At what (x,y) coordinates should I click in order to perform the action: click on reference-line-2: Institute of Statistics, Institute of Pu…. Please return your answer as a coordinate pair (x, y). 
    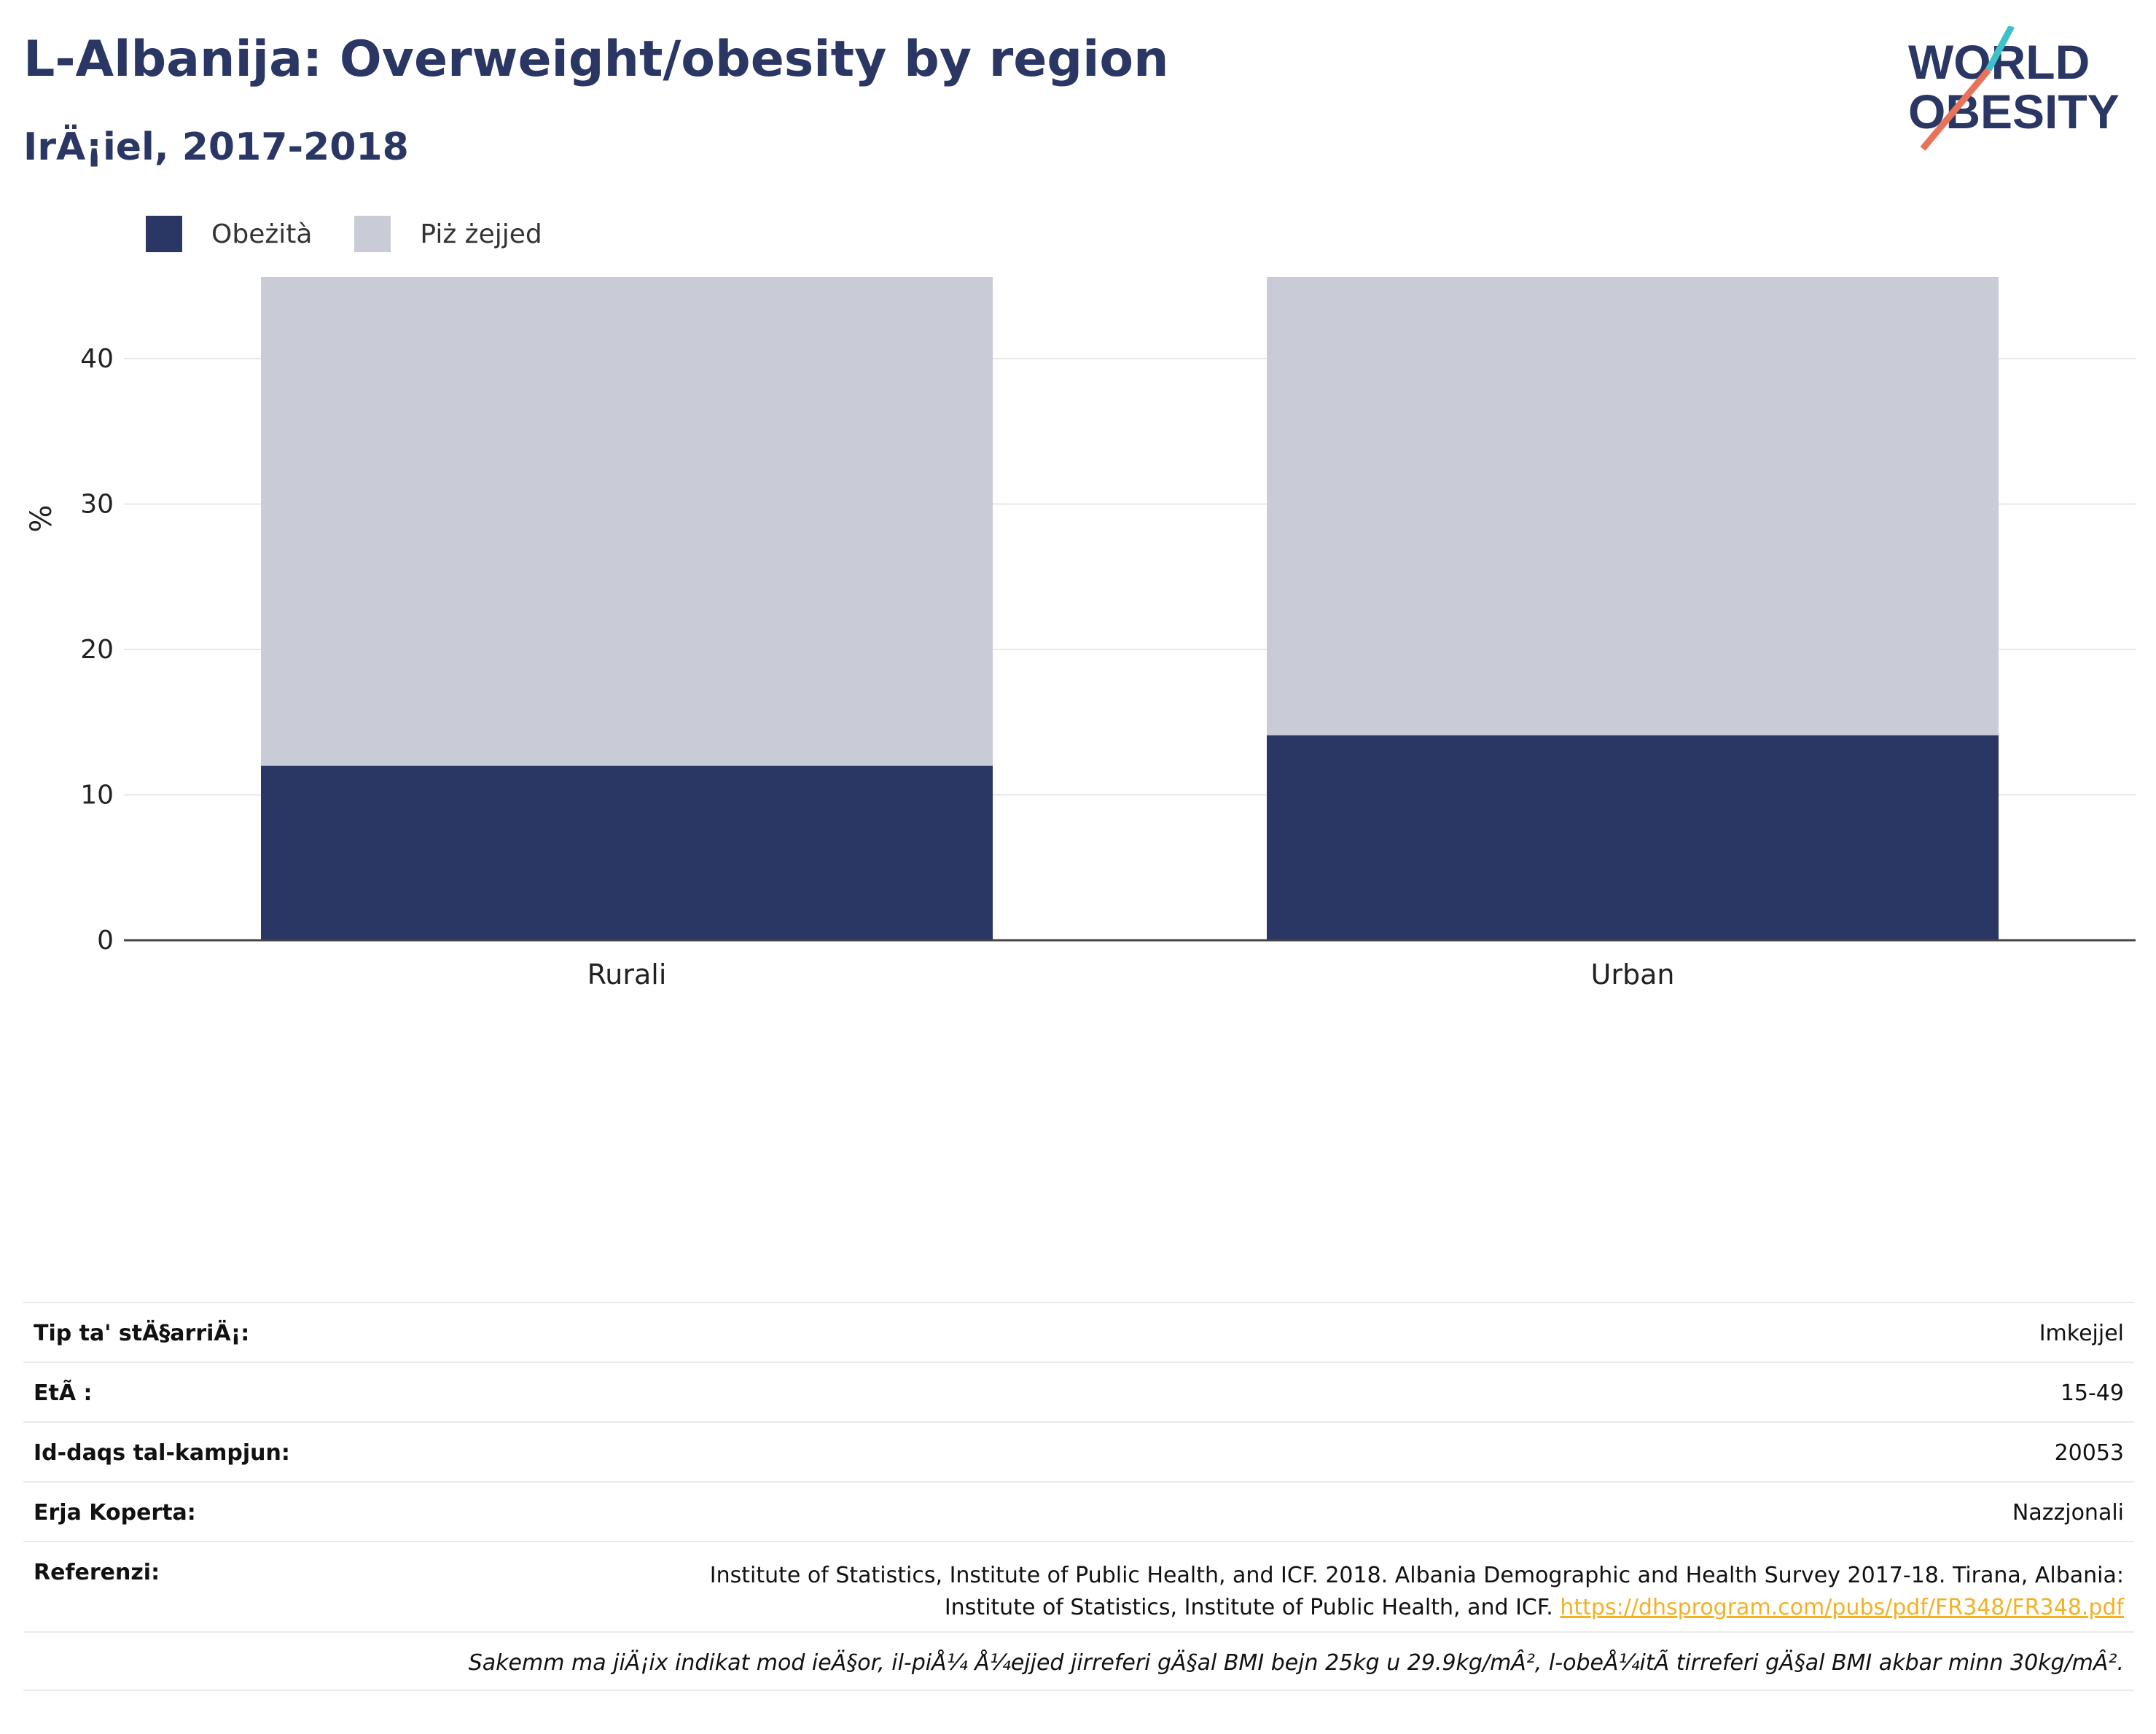
    Looking at the image, I should click on (1417, 1608).